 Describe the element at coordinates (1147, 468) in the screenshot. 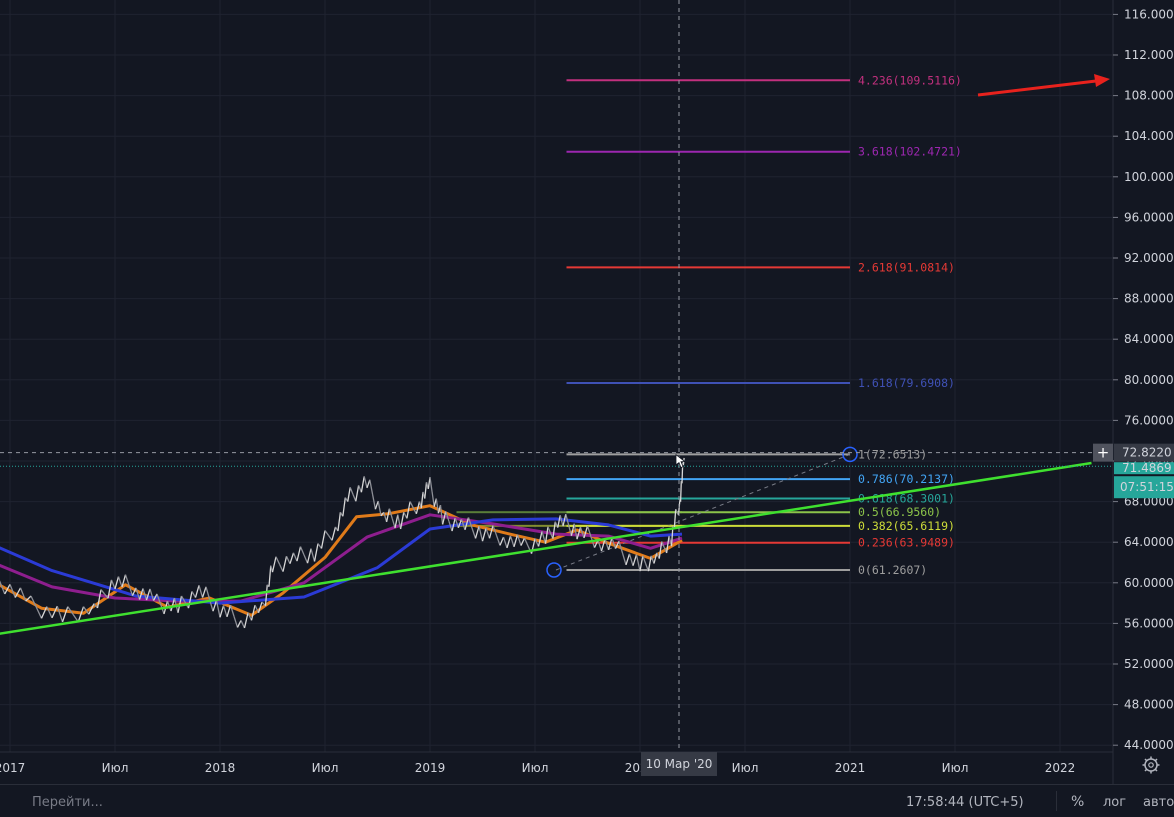

I see `last-price-label: 71.4869` at that location.